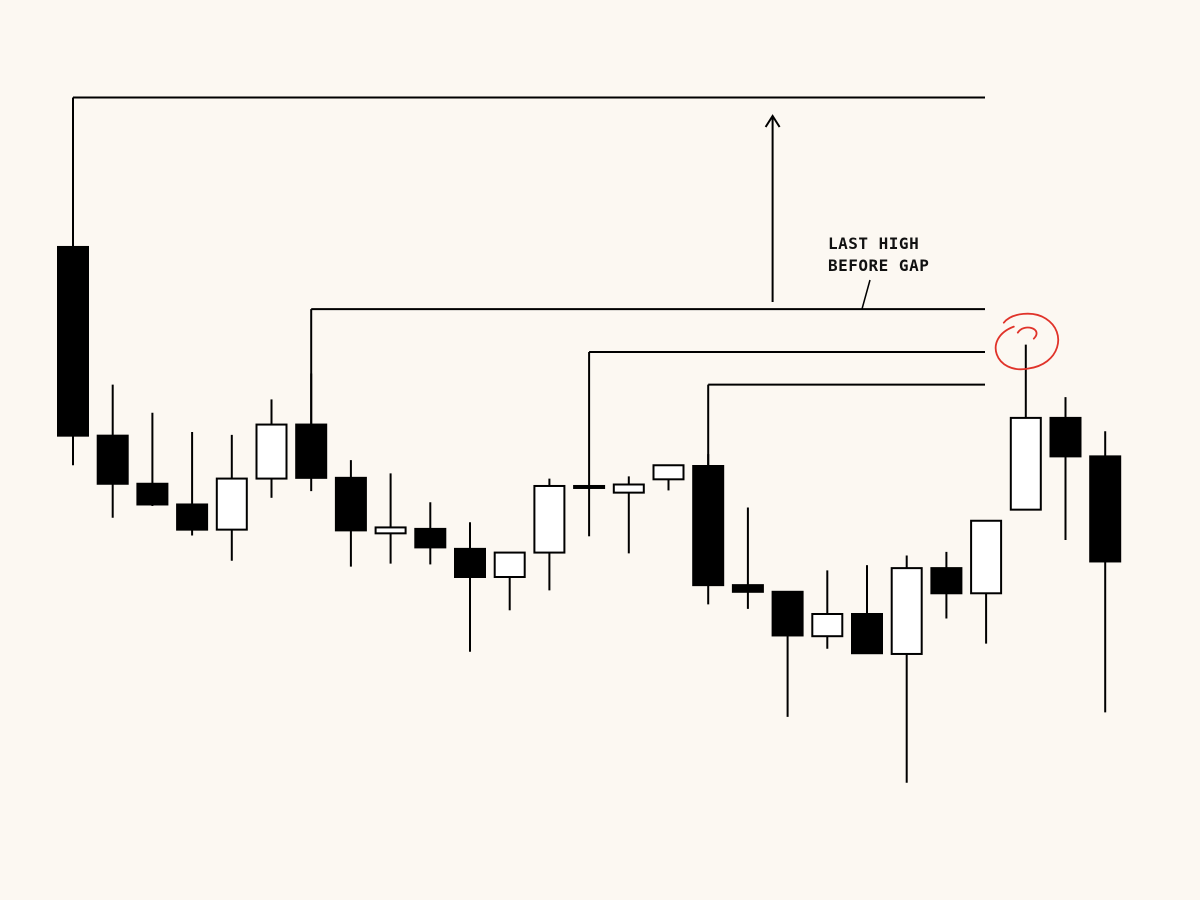 The width and height of the screenshot is (1200, 900). I want to click on annotation-pointer, so click(866, 294).